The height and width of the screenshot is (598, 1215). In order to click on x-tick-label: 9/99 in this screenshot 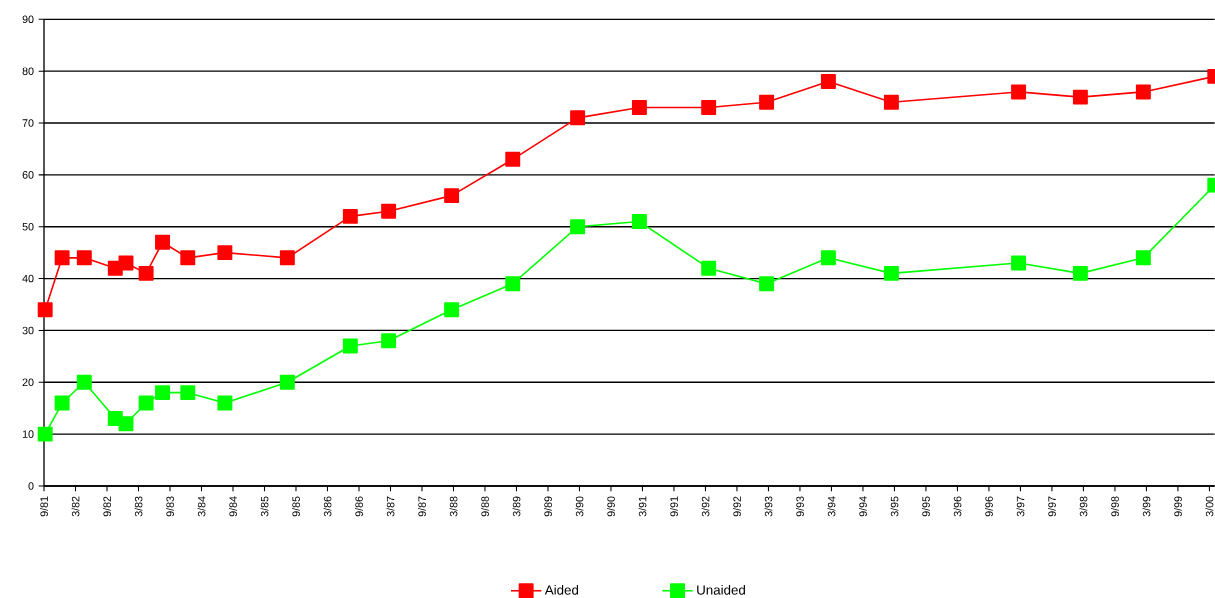, I will do `click(1178, 506)`.